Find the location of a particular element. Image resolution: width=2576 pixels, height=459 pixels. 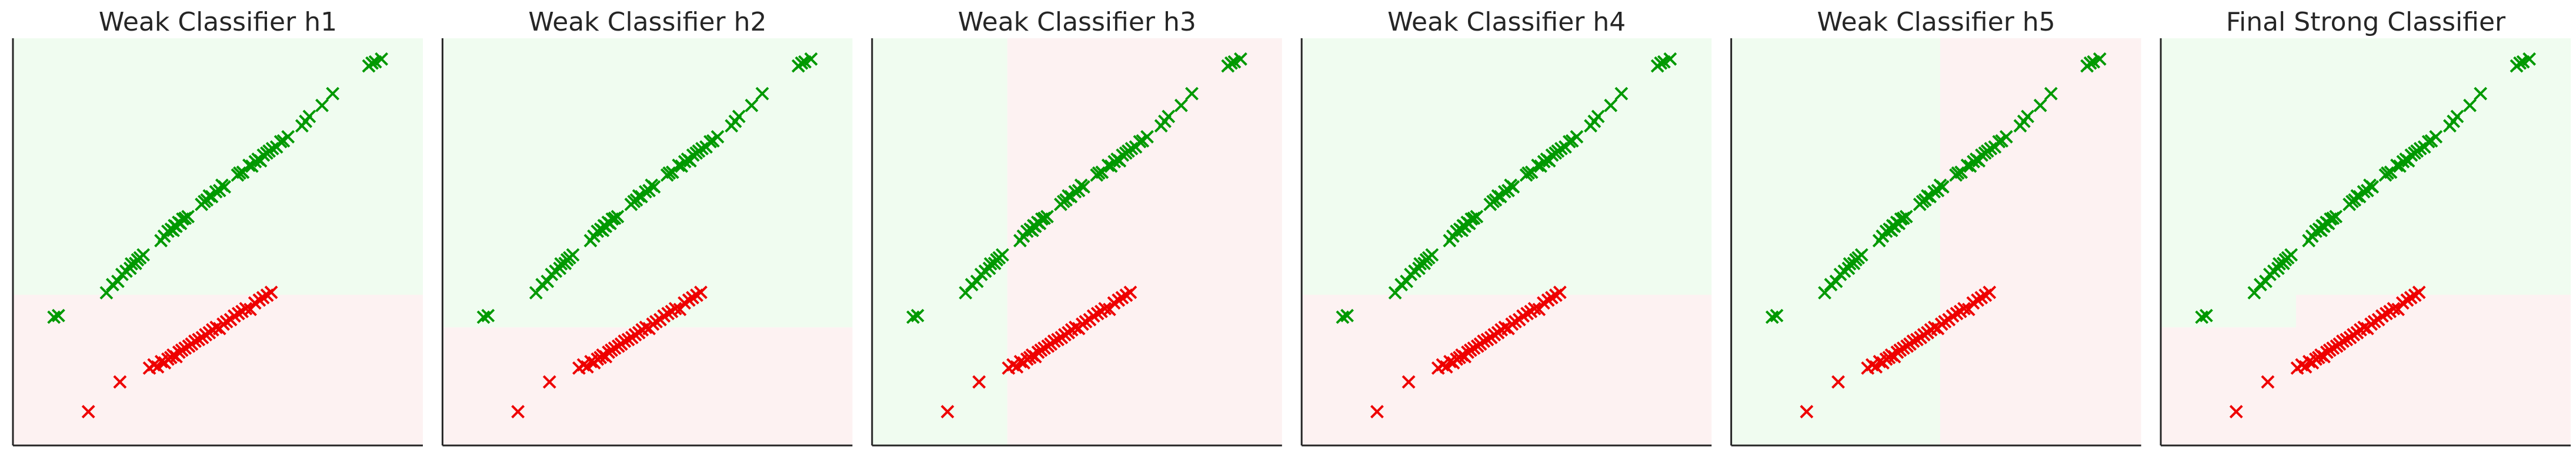

panel-title: Final Strong Classifier is located at coordinates (2366, 22).